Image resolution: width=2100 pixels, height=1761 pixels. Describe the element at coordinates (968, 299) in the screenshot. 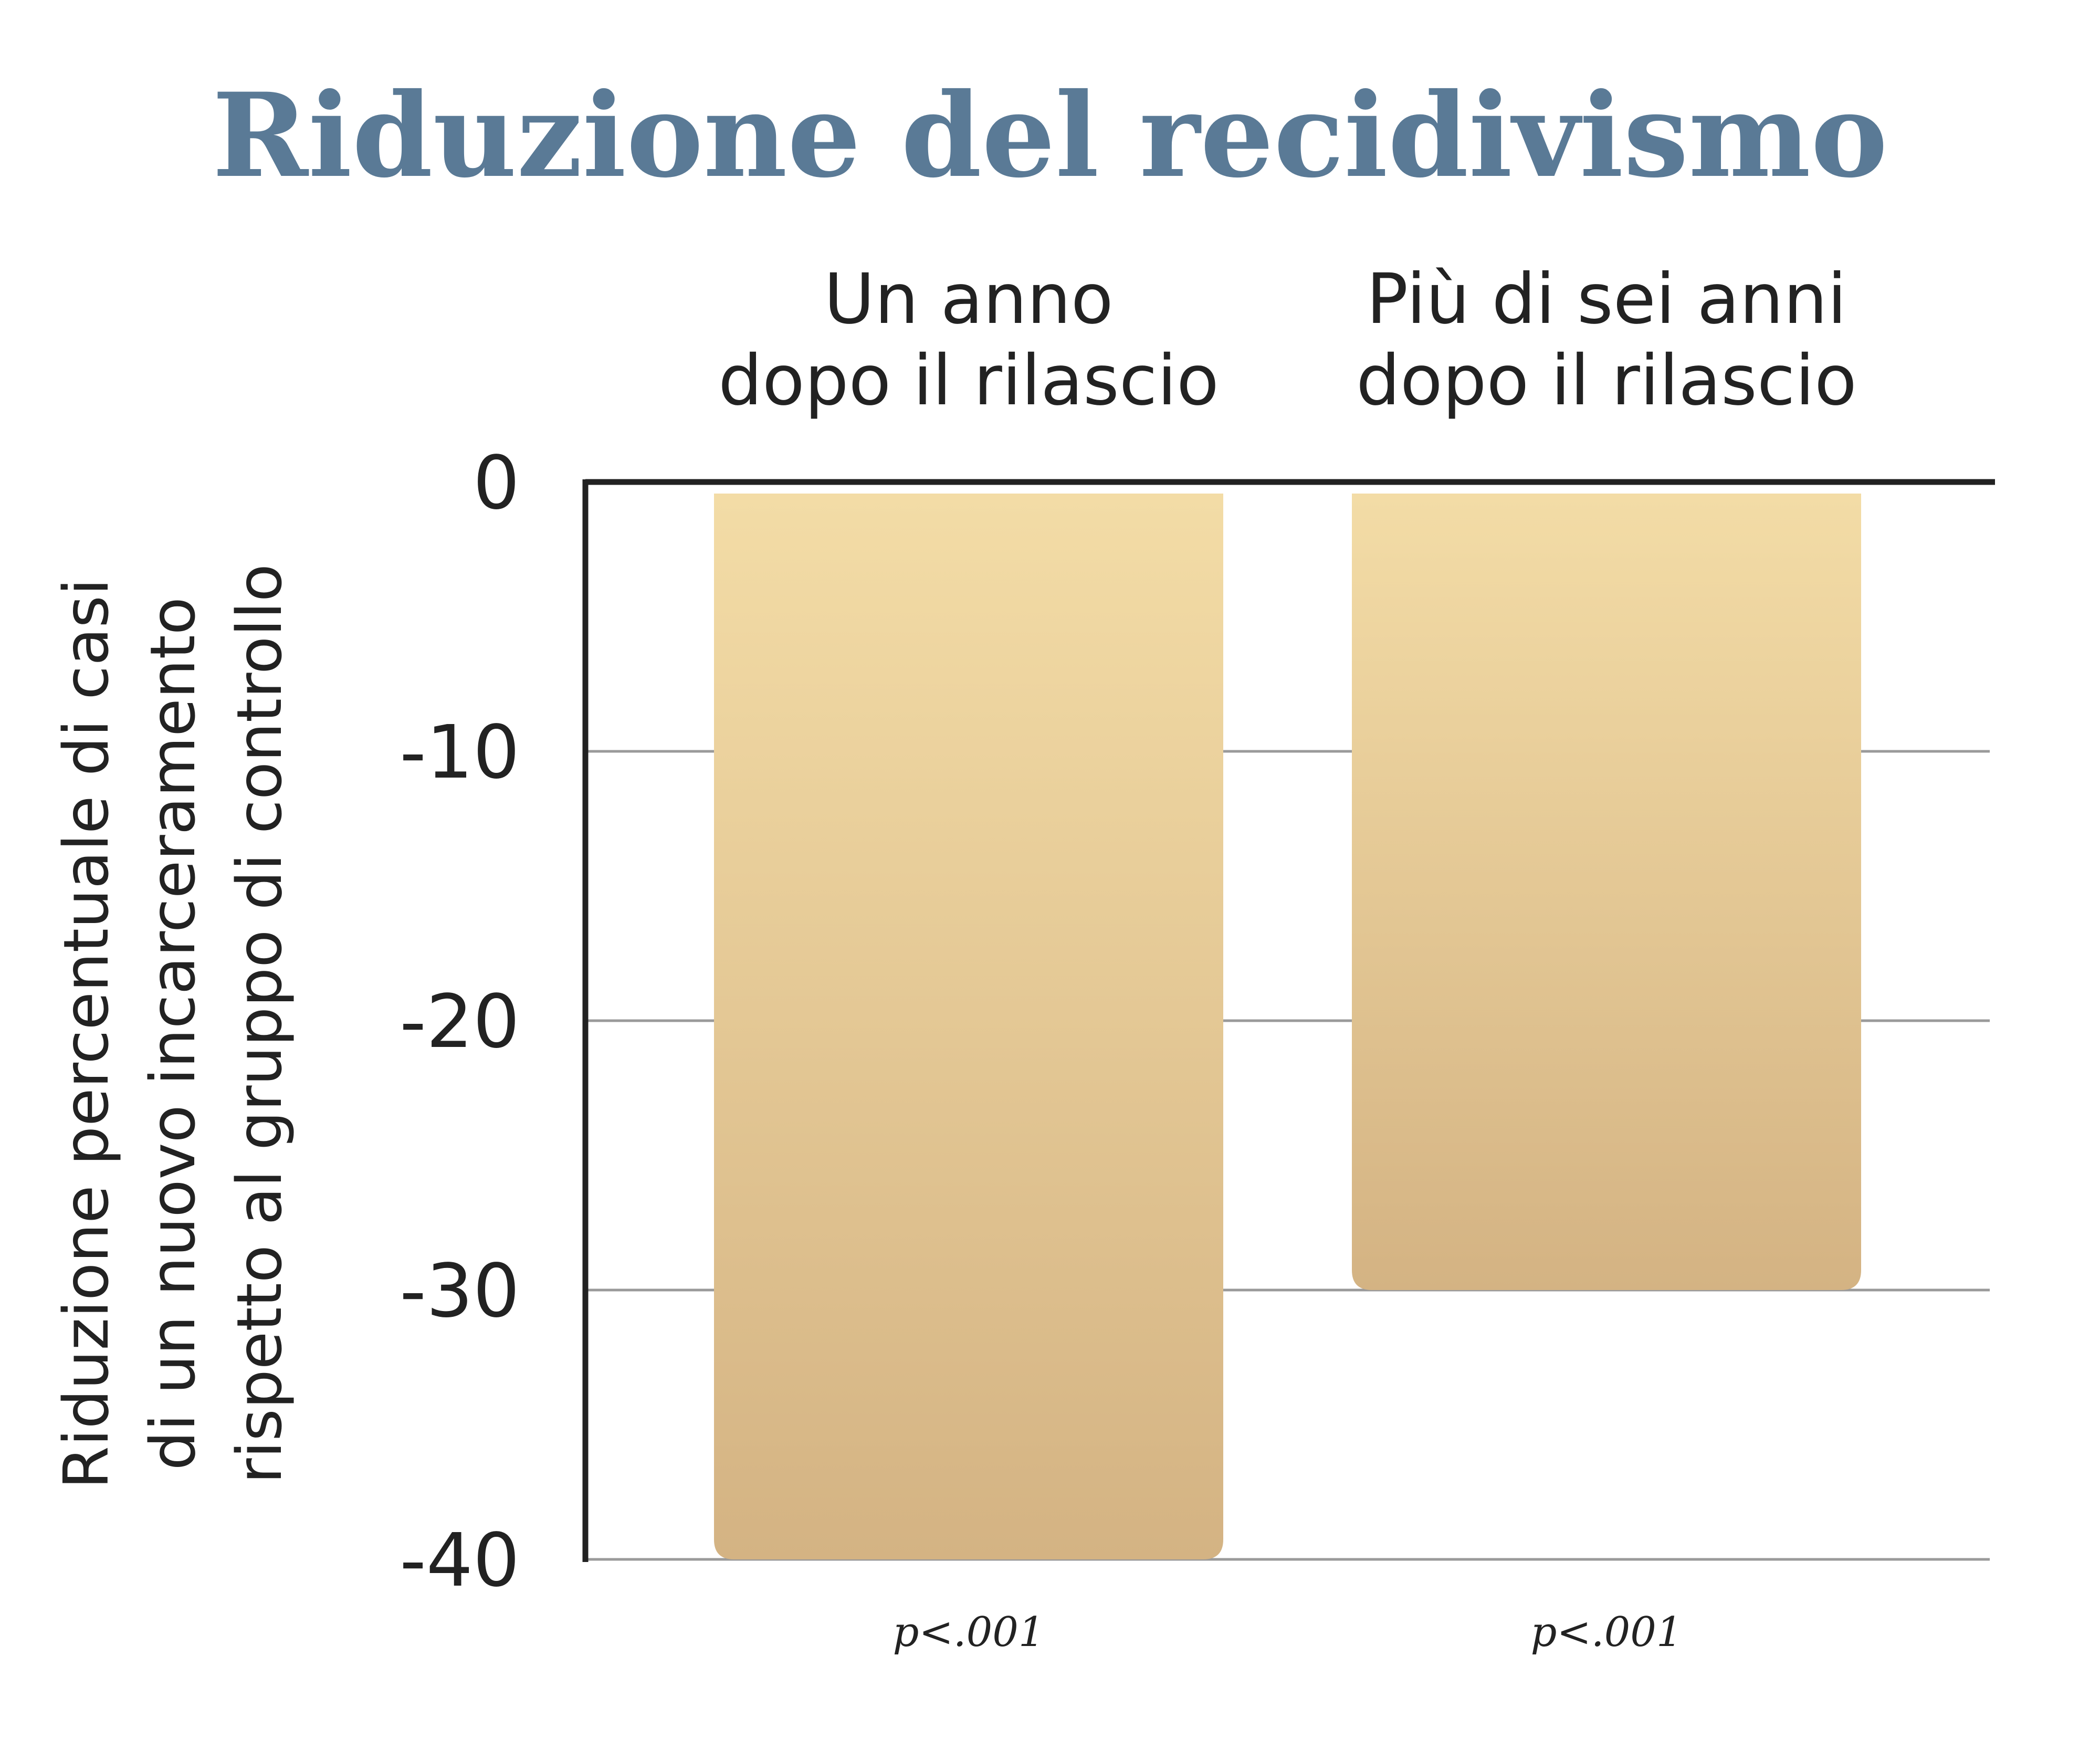

I see `category-label-line: Un anno` at that location.